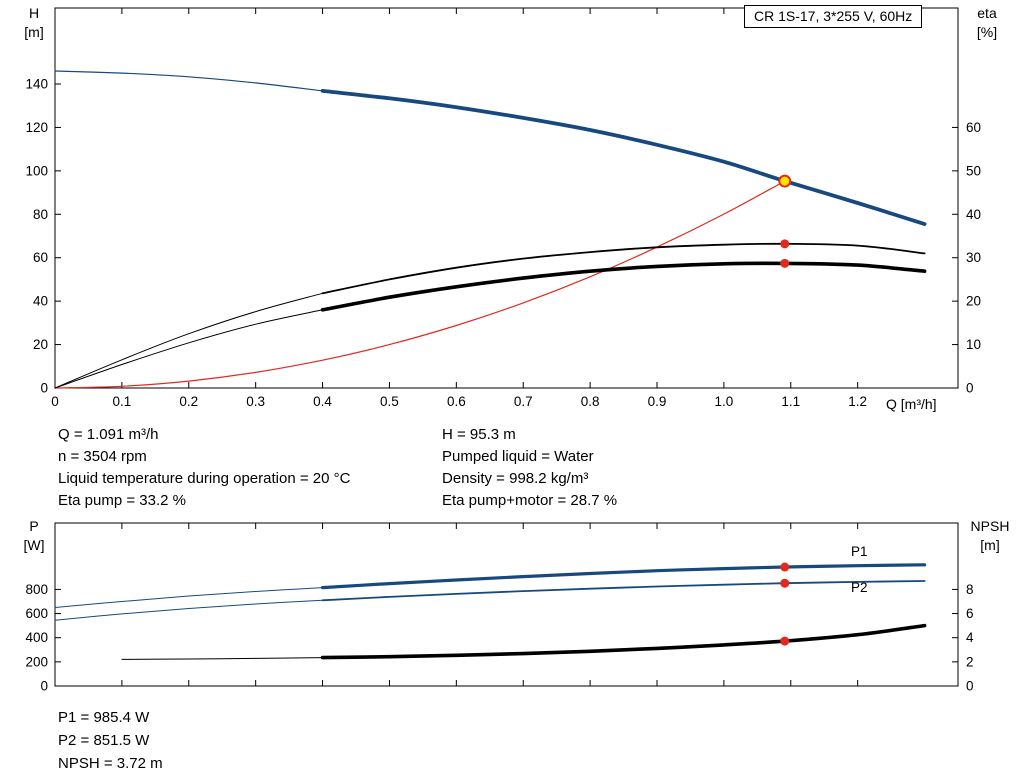  What do you see at coordinates (785, 181) in the screenshot?
I see `duty-point` at bounding box center [785, 181].